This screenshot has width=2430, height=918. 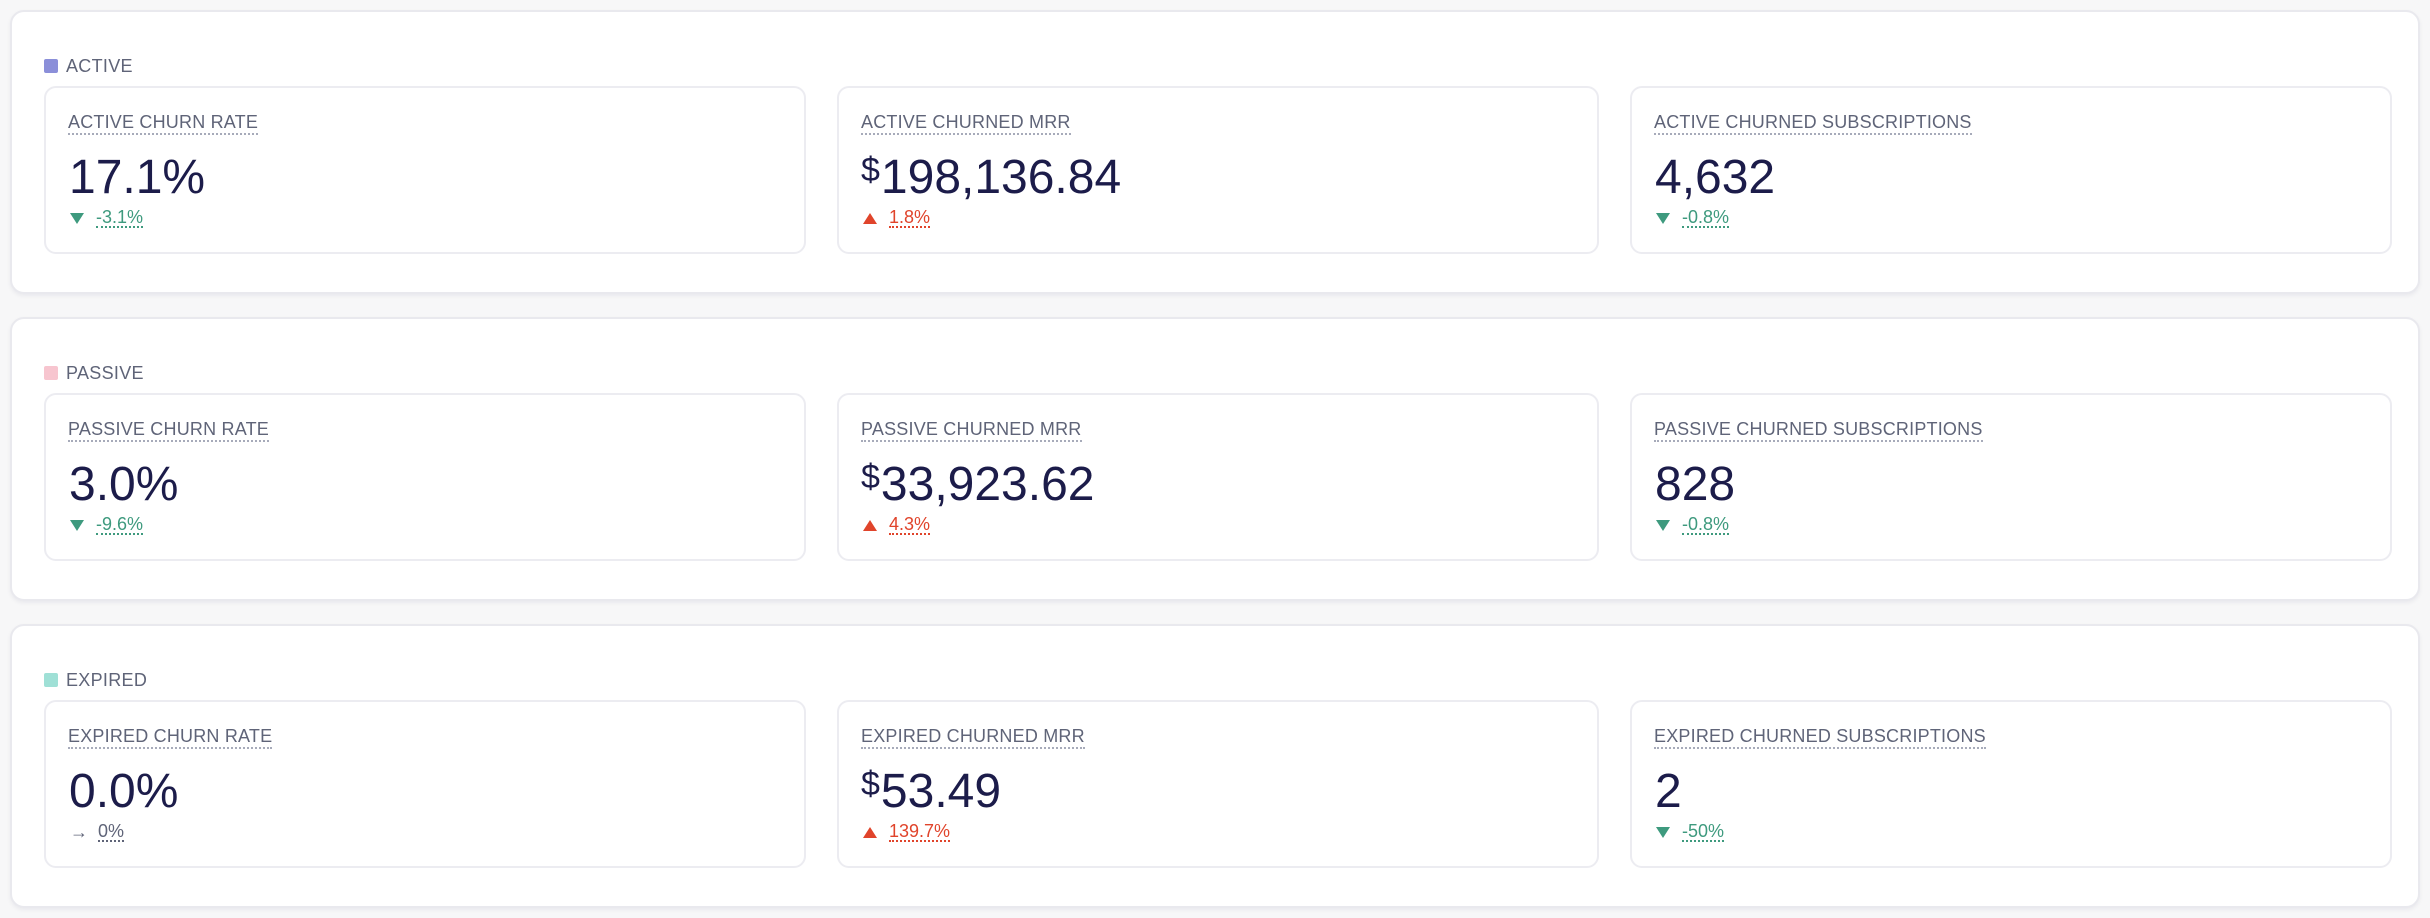 What do you see at coordinates (1813, 123) in the screenshot?
I see `metric-label: ACTIVE CHURNED SUBSCRIPTIONS` at bounding box center [1813, 123].